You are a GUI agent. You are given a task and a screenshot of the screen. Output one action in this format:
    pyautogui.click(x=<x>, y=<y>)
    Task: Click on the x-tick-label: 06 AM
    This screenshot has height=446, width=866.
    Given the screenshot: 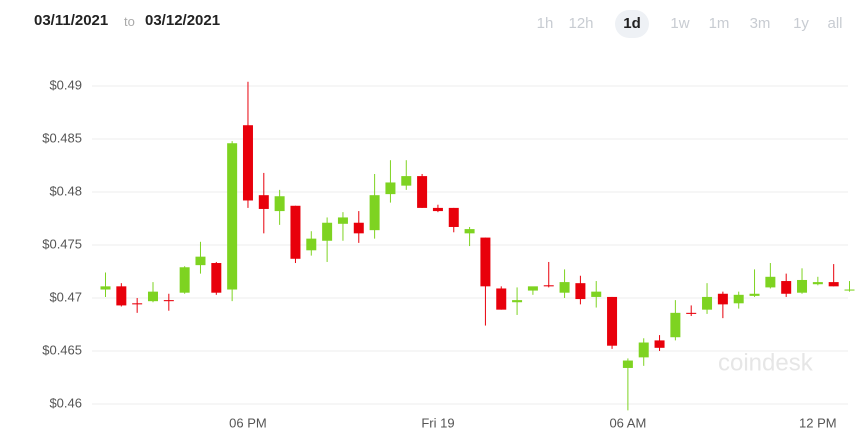 What is the action you would take?
    pyautogui.click(x=627, y=422)
    